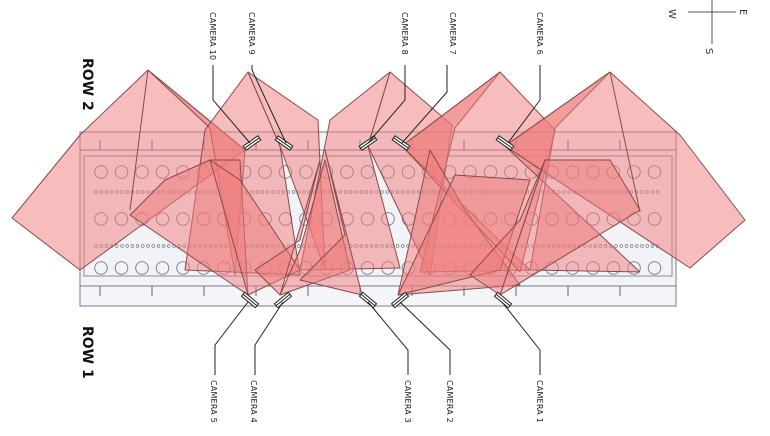 Image resolution: width=770 pixels, height=436 pixels. I want to click on camera-10-label: CAMERA 10, so click(212, 36).